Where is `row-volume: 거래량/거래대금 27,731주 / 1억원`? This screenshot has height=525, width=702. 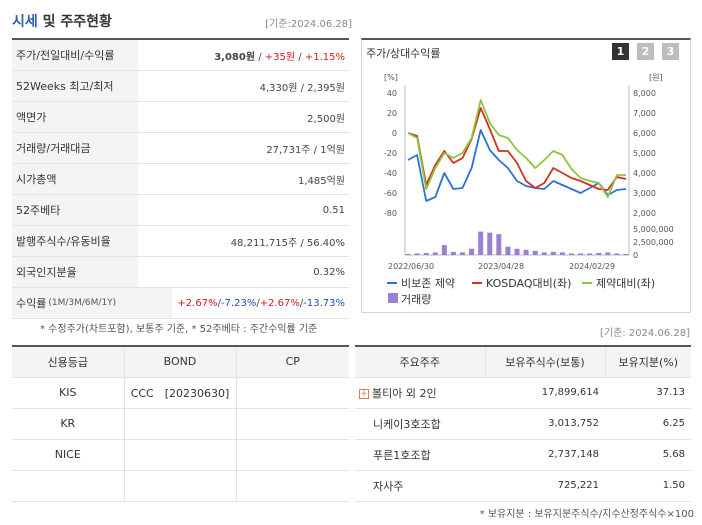
row-volume: 거래량/거래대금 27,731주 / 1억원 is located at coordinates (180, 148).